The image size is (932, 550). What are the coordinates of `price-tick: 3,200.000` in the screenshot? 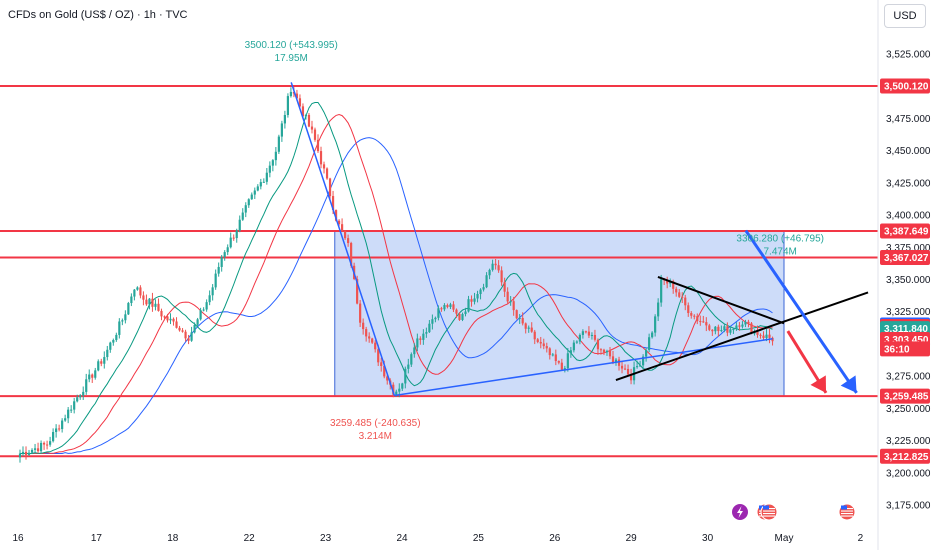 It's located at (908, 473).